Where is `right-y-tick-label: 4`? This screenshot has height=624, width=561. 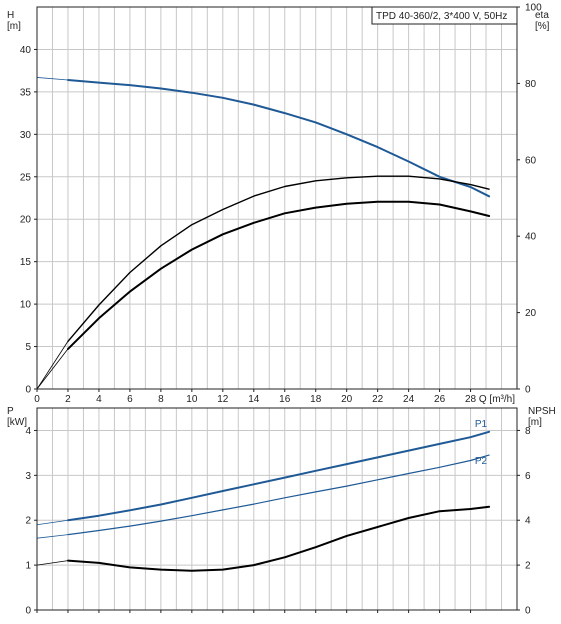
right-y-tick-label: 4 is located at coordinates (528, 521).